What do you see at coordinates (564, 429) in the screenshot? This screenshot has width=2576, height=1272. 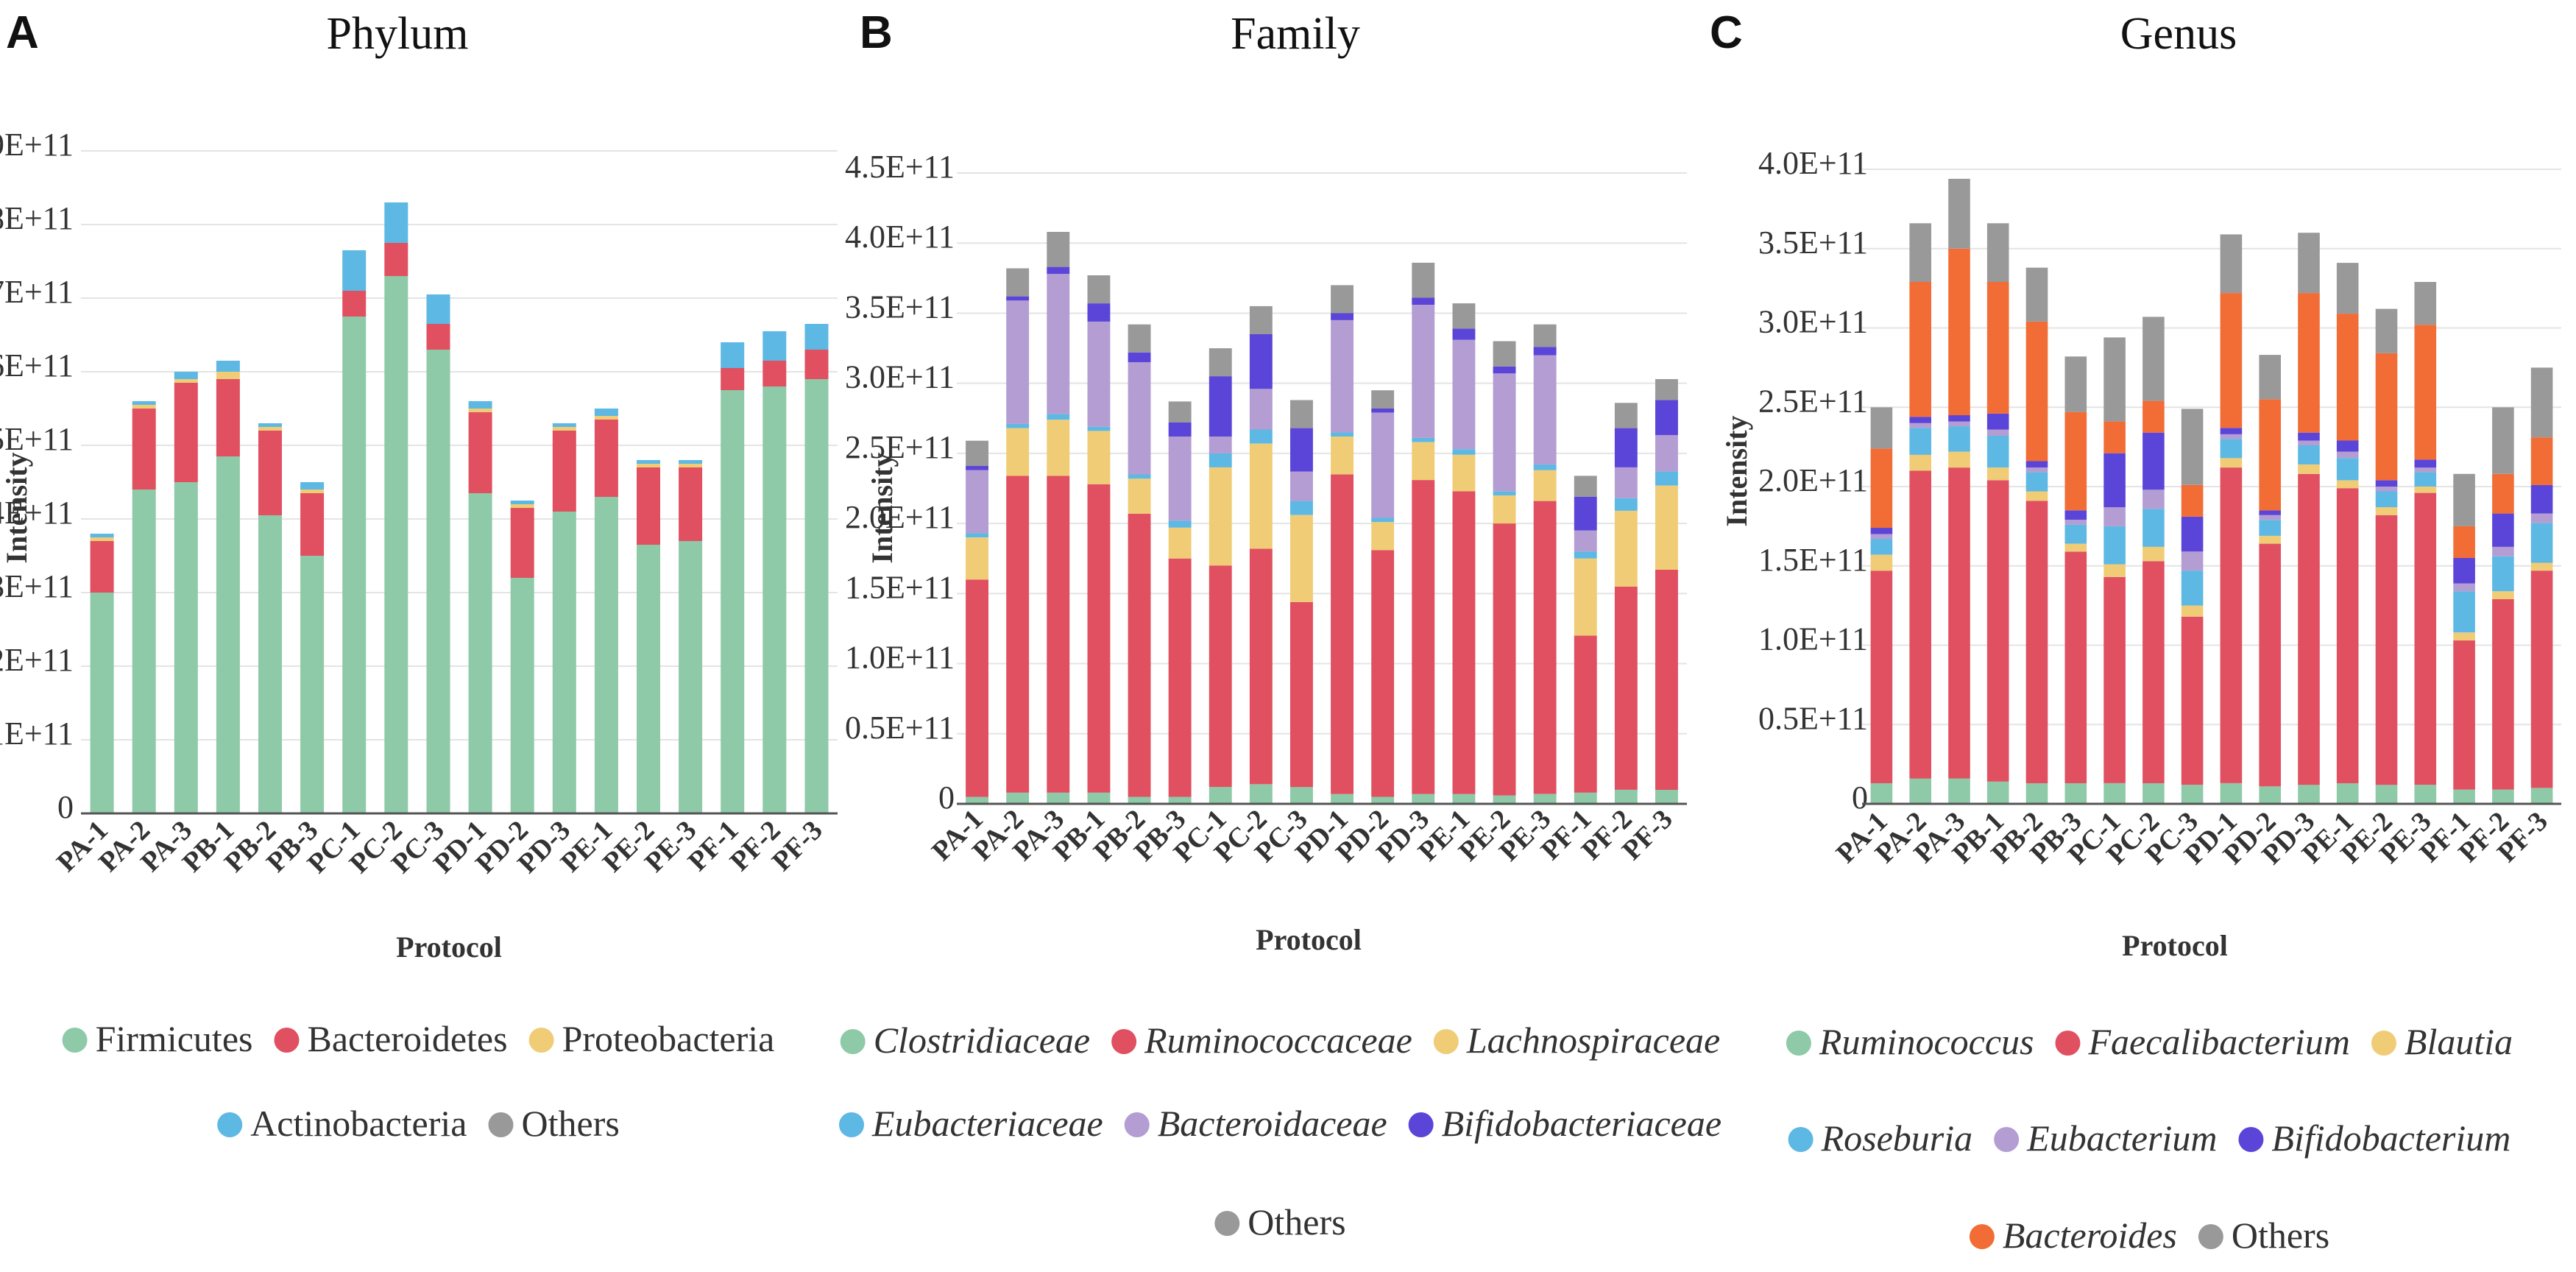 I see `bar-segment-pd-3-proteobacteria` at bounding box center [564, 429].